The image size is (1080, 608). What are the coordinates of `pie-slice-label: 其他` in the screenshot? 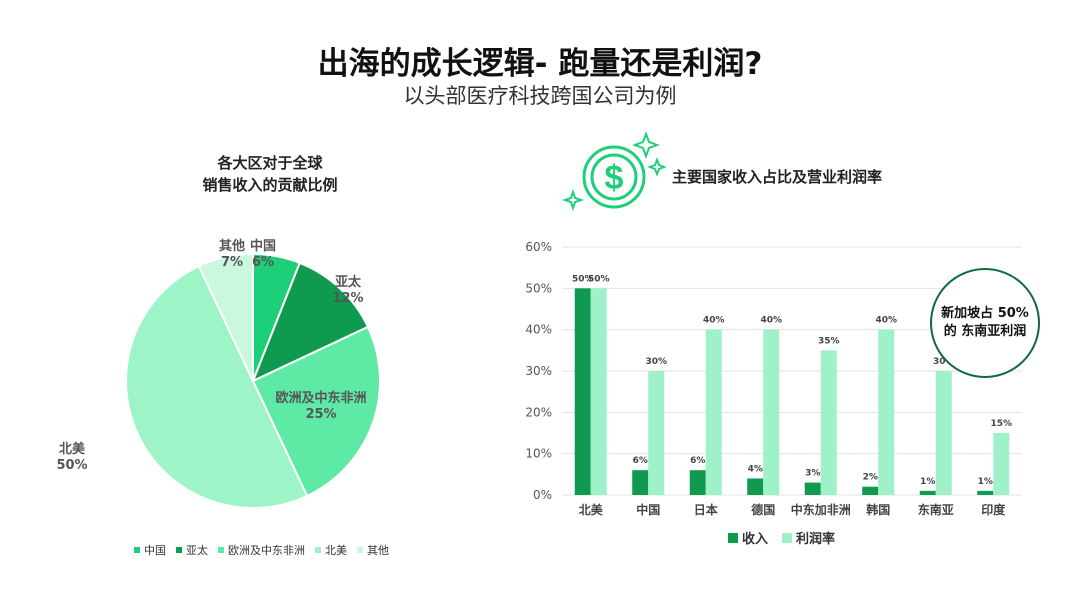 It's located at (232, 246).